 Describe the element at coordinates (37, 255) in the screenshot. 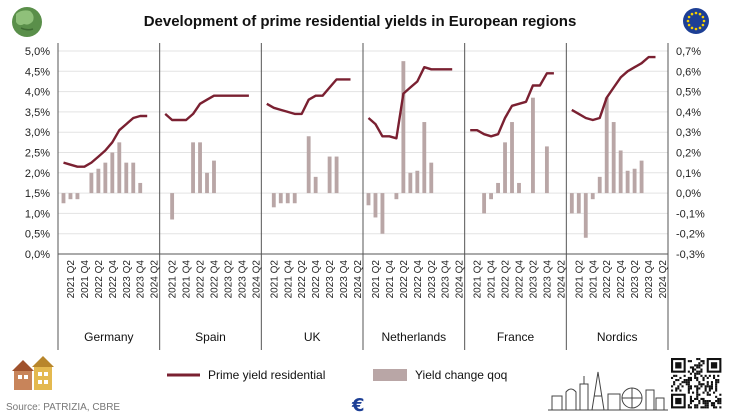

I see `left-tick-label: 0,0%` at that location.